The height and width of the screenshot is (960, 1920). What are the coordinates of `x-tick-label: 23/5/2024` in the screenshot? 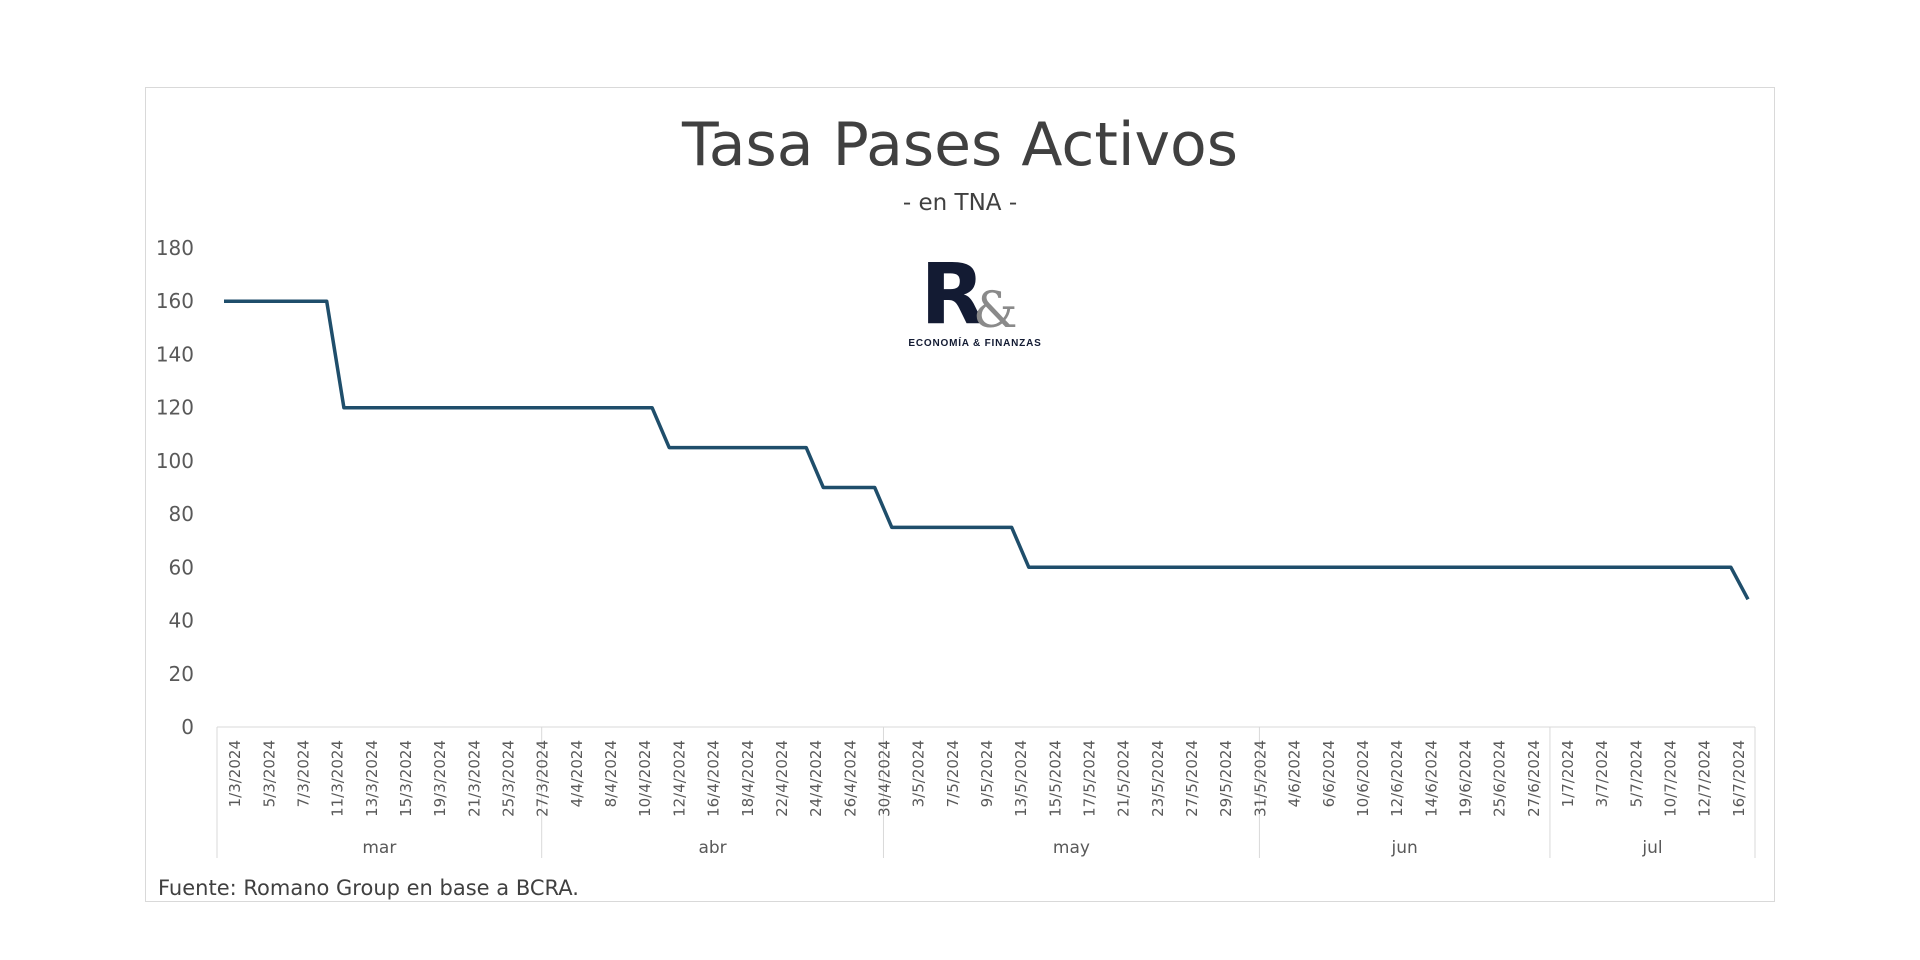 It's located at (1158, 778).